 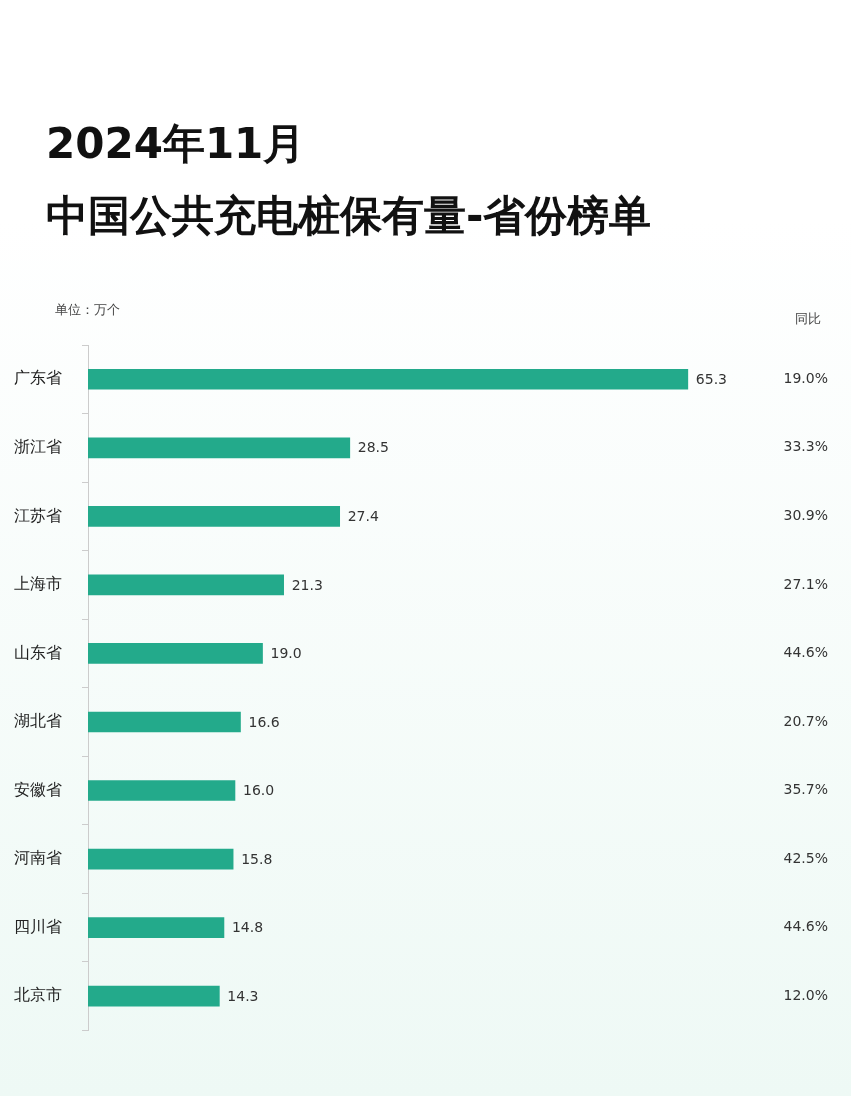 What do you see at coordinates (38, 446) in the screenshot?
I see `y-tick-label: 浙江省` at bounding box center [38, 446].